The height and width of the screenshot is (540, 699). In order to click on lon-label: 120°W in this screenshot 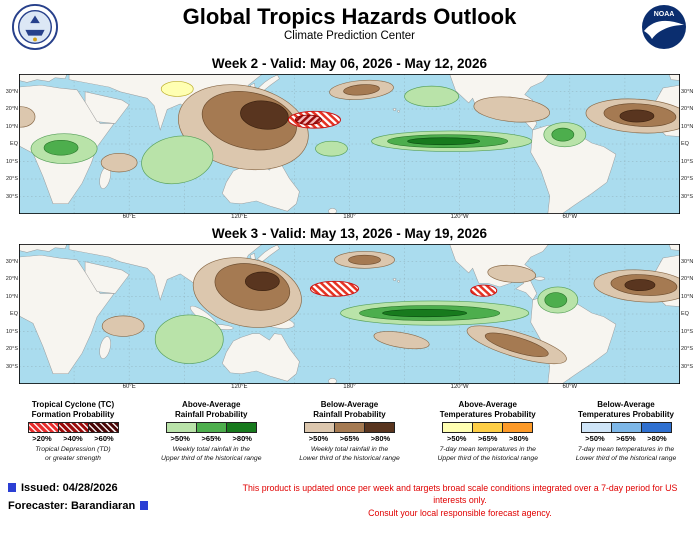, I will do `click(459, 387)`.